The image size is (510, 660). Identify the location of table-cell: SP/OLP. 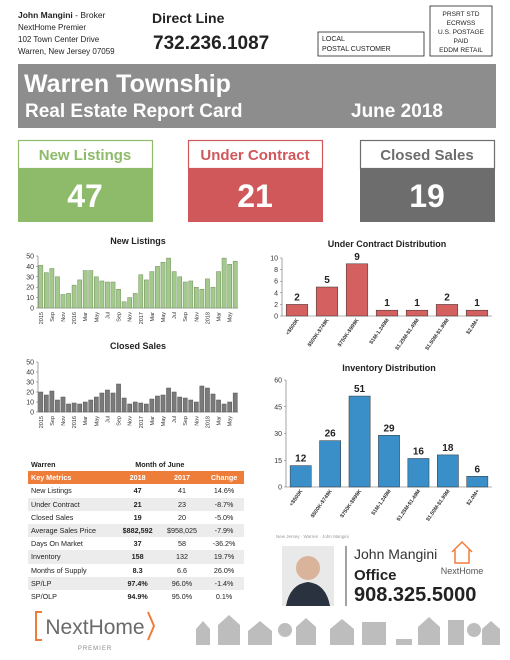
(44, 596).